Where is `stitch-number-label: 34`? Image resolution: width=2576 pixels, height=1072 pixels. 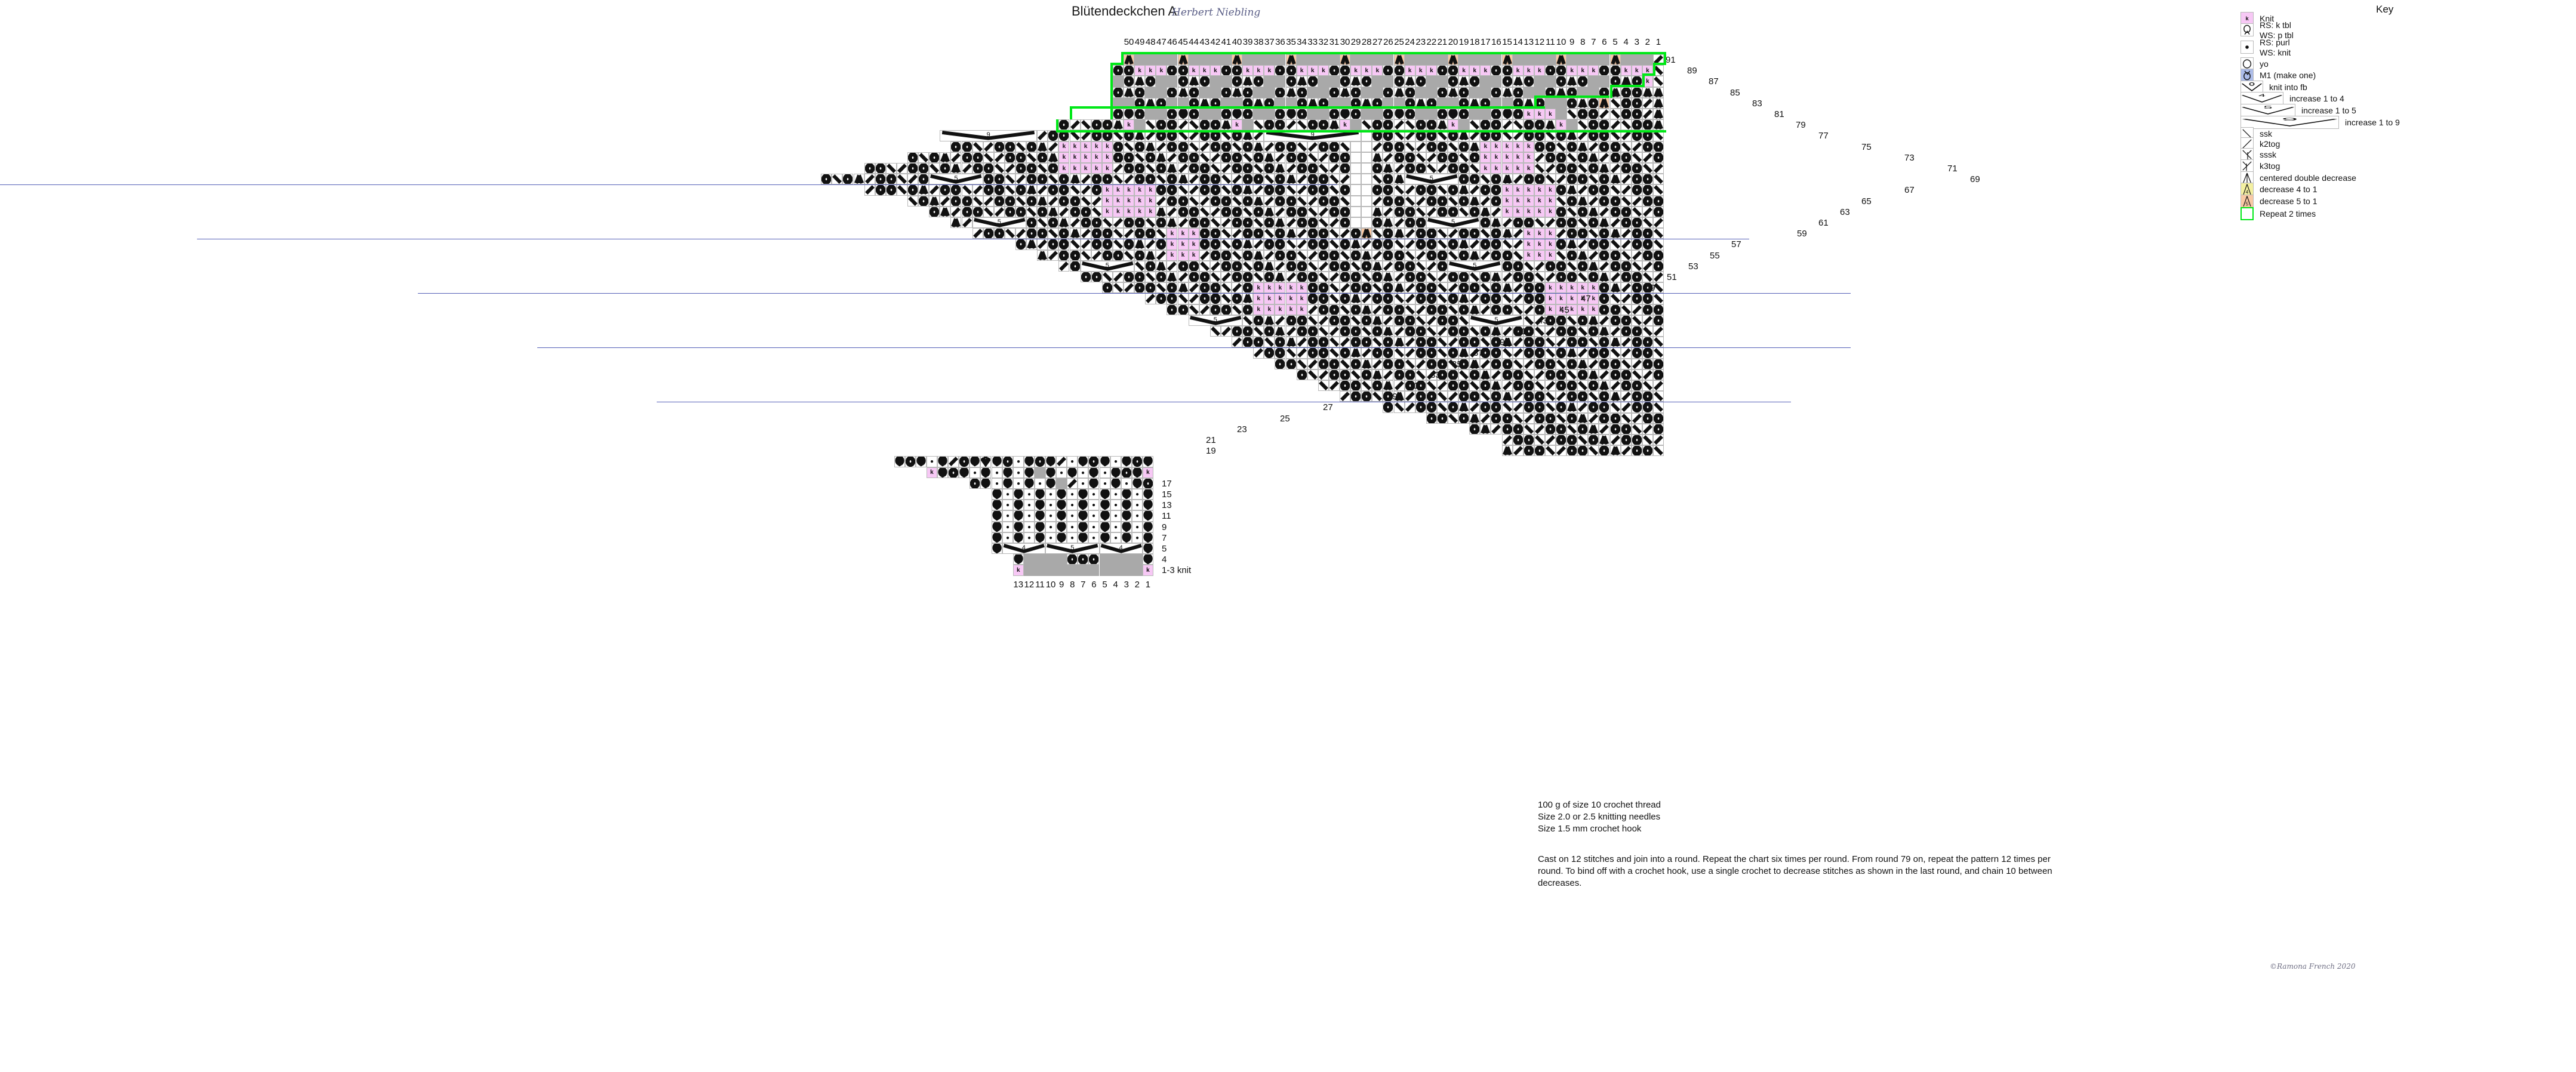 stitch-number-label: 34 is located at coordinates (1302, 42).